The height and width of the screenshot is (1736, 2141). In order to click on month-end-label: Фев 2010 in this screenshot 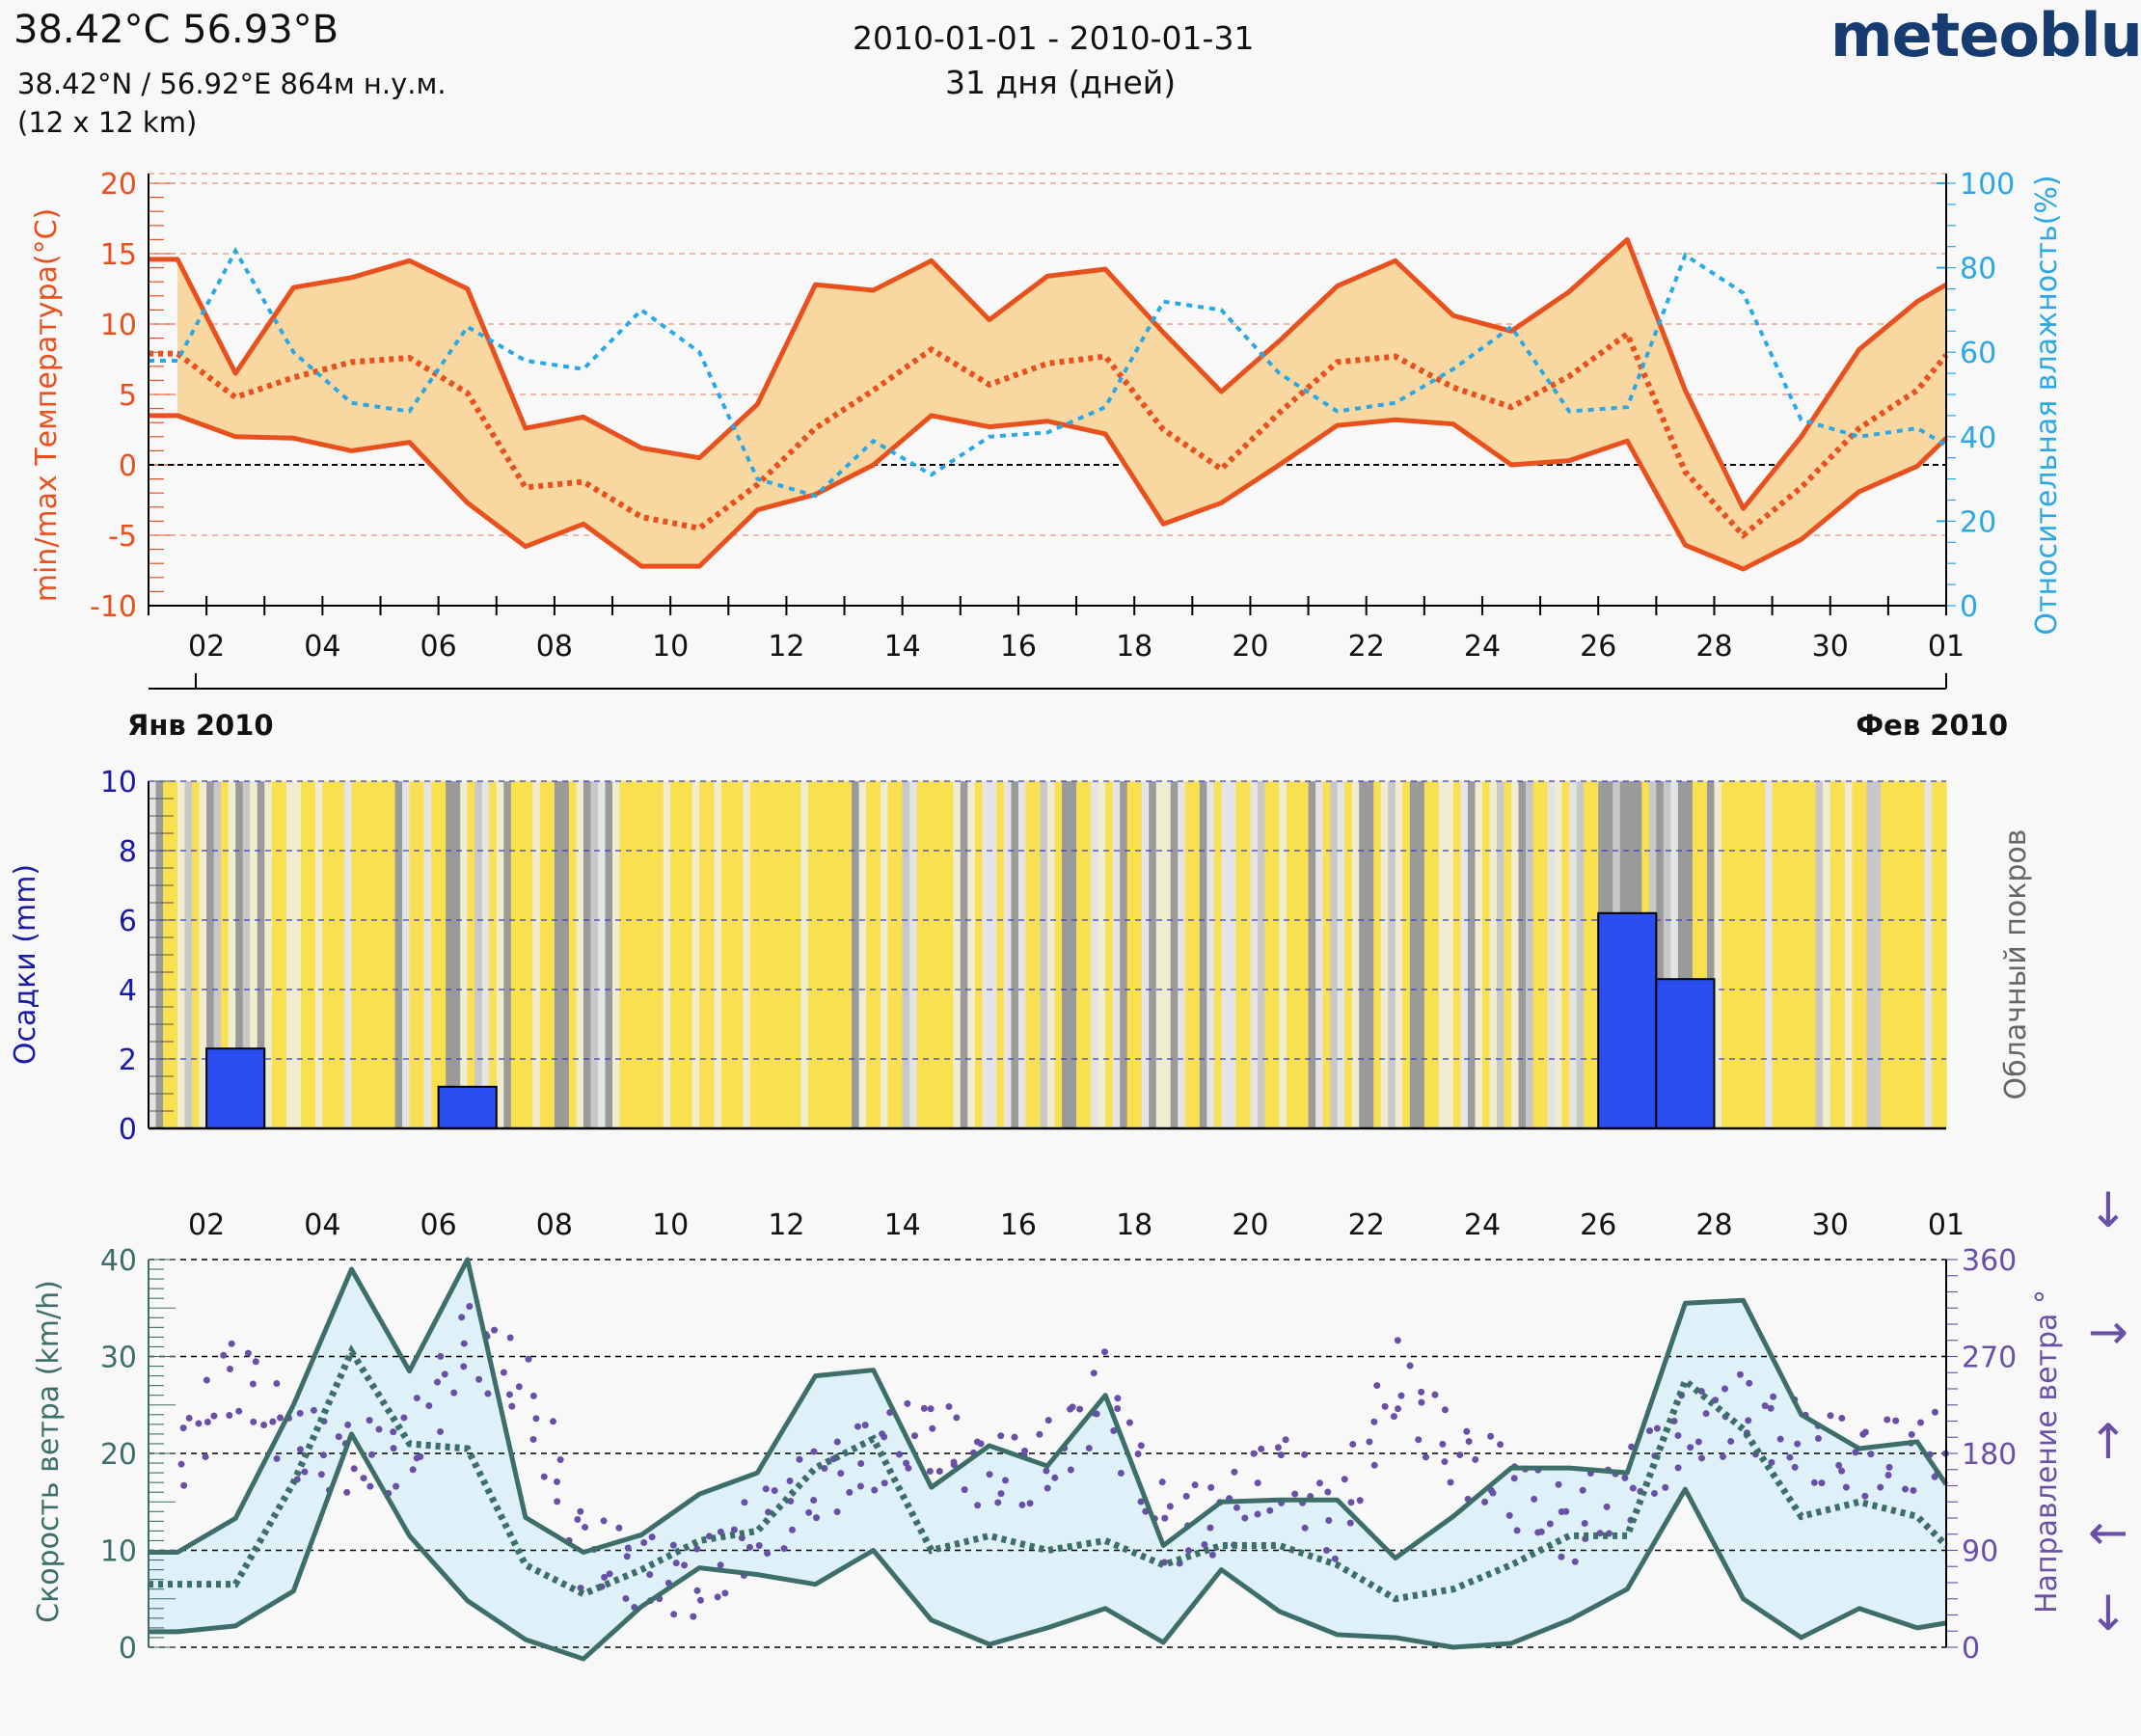, I will do `click(1932, 725)`.